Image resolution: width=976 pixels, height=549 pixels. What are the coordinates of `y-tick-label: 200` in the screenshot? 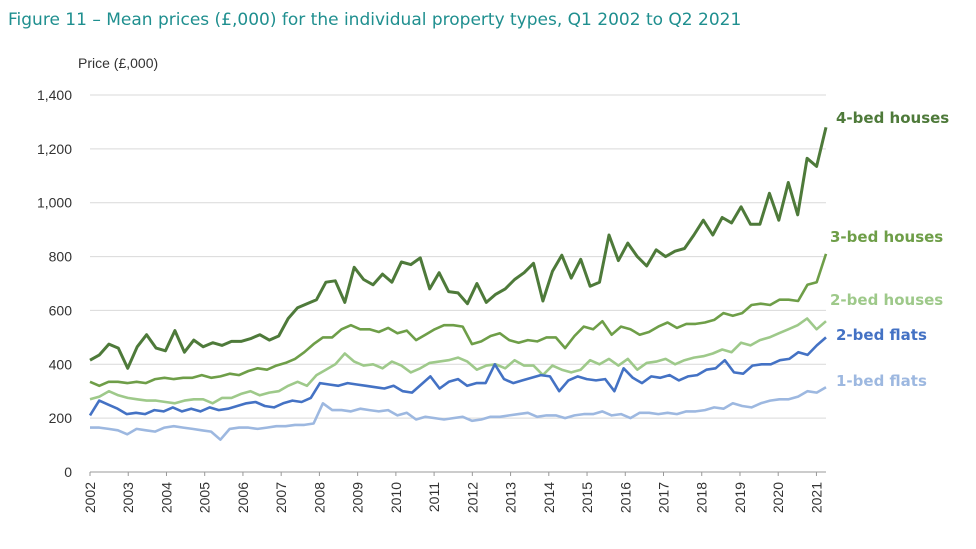 It's located at (61, 418).